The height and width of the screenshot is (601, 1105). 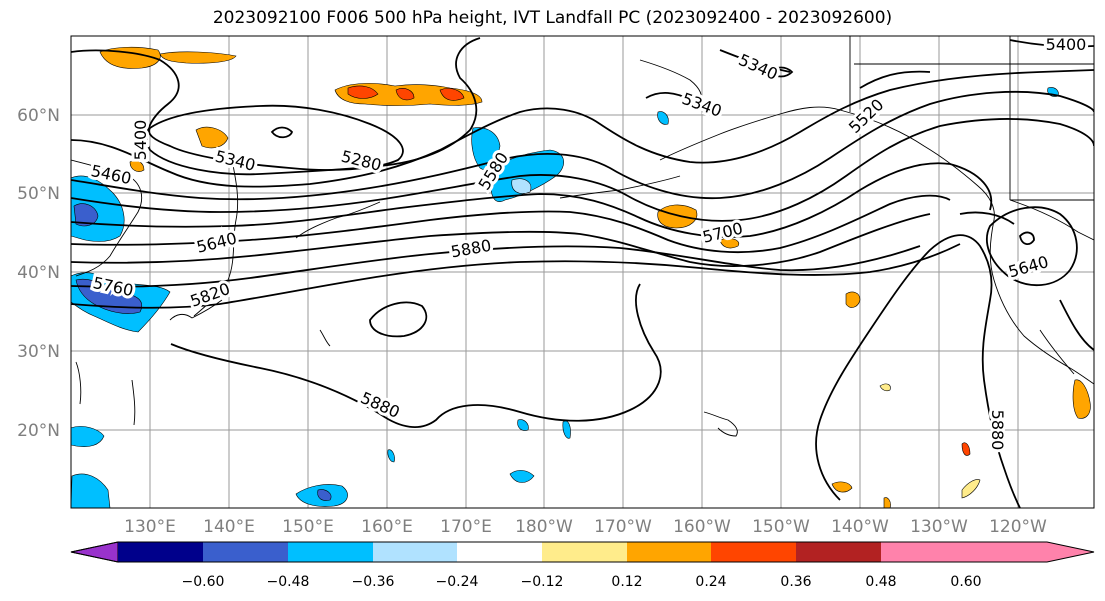 What do you see at coordinates (939, 527) in the screenshot?
I see `lon-label: 130°W` at bounding box center [939, 527].